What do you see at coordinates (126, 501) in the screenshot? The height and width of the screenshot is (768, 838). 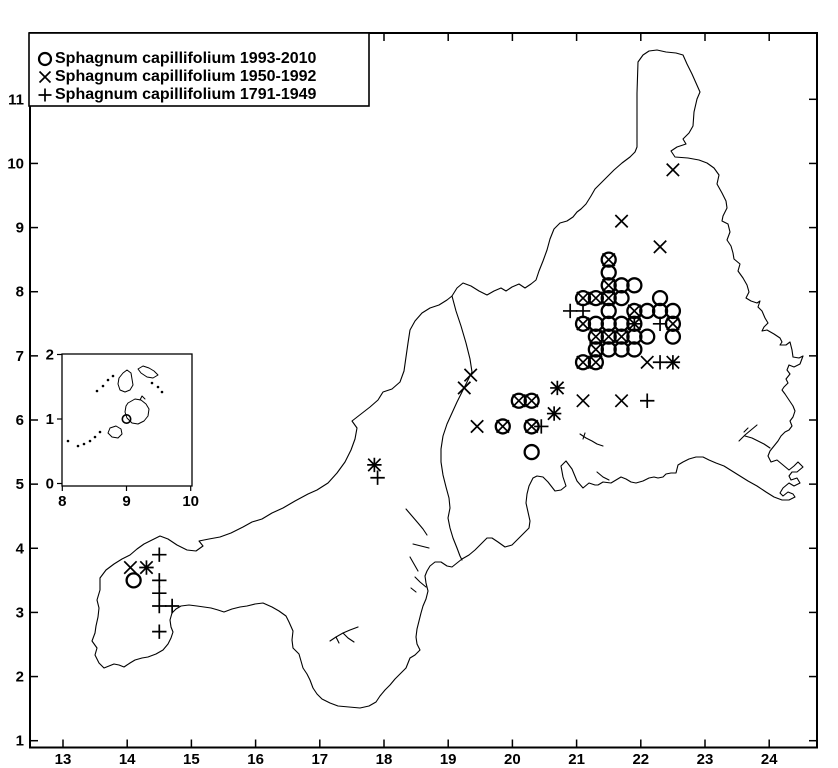 I see `inset-x-tick-label: 9` at bounding box center [126, 501].